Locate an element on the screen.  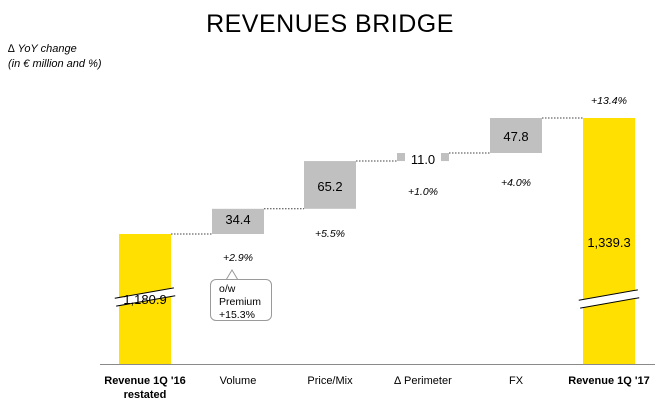
category-label-volume: Volume is located at coordinates (238, 381).